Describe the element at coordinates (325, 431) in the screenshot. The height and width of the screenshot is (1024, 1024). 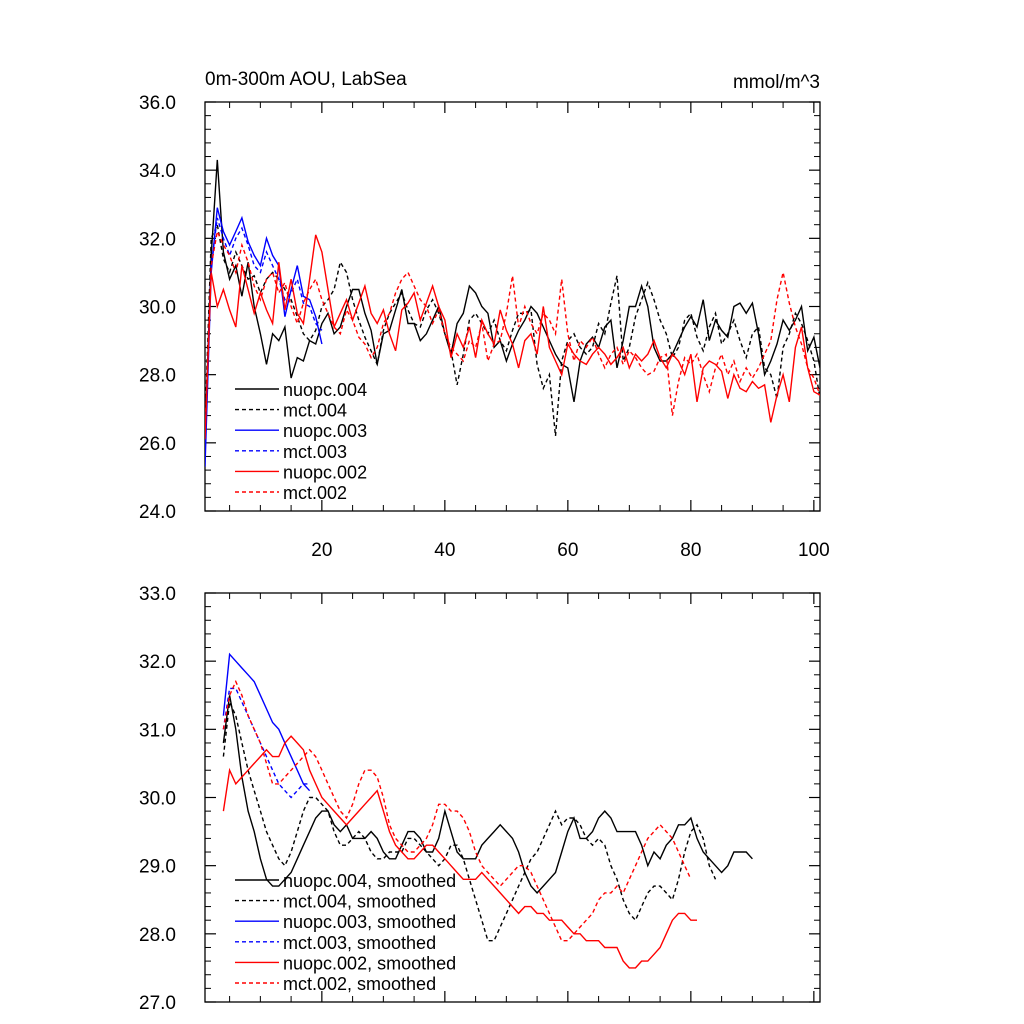
I see `legend-label: nuopc.003` at that location.